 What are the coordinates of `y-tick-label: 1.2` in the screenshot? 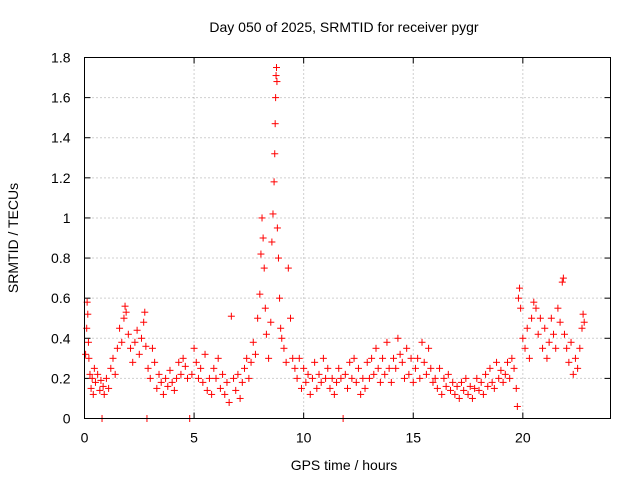 It's located at (61, 178).